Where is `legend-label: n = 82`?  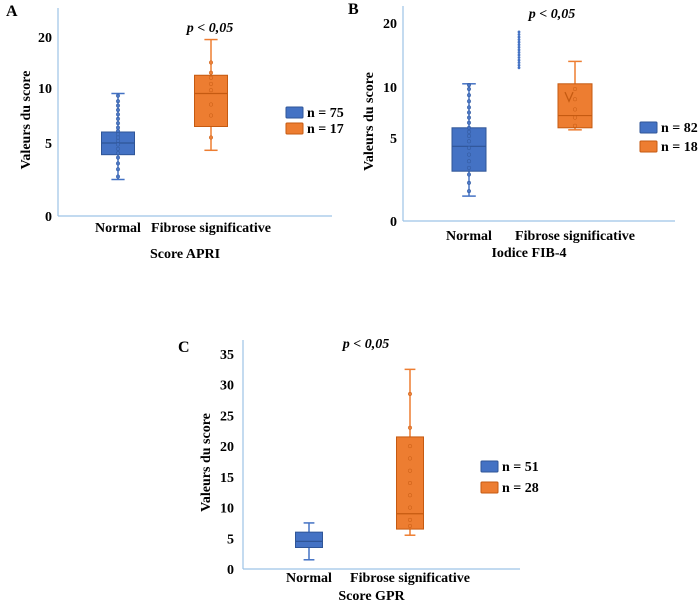
legend-label: n = 82 is located at coordinates (679, 128).